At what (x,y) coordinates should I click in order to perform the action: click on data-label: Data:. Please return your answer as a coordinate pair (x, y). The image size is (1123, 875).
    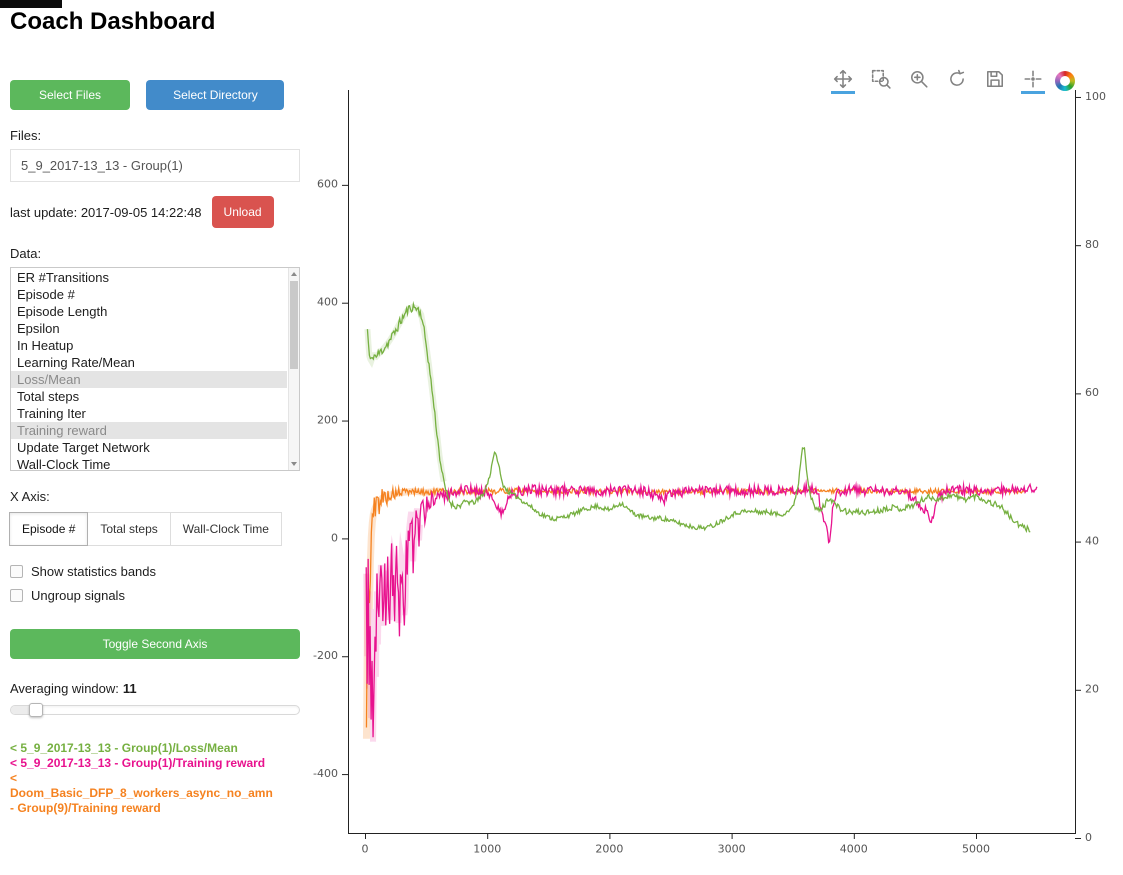
    Looking at the image, I should click on (26, 253).